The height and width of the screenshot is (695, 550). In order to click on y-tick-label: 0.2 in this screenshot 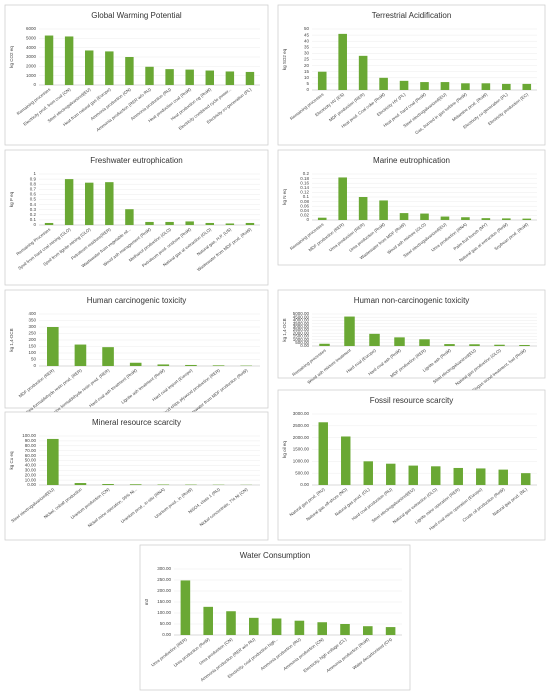, I will do `click(306, 173)`.